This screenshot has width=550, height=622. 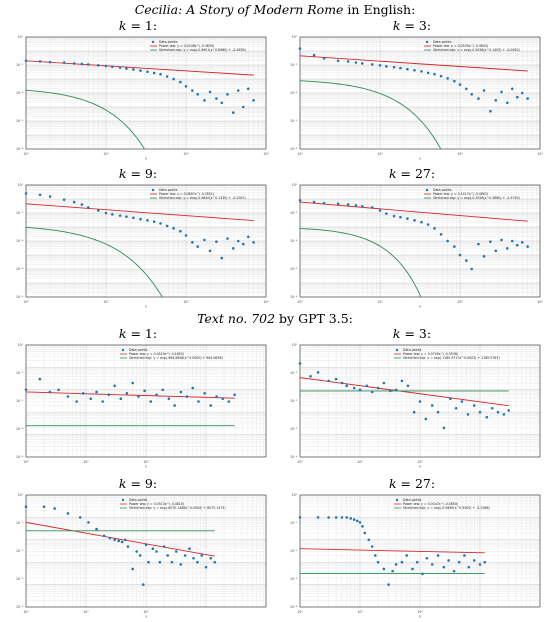 What do you see at coordinates (20, 373) in the screenshot?
I see `y-tick-label: 10⁻¹` at bounding box center [20, 373].